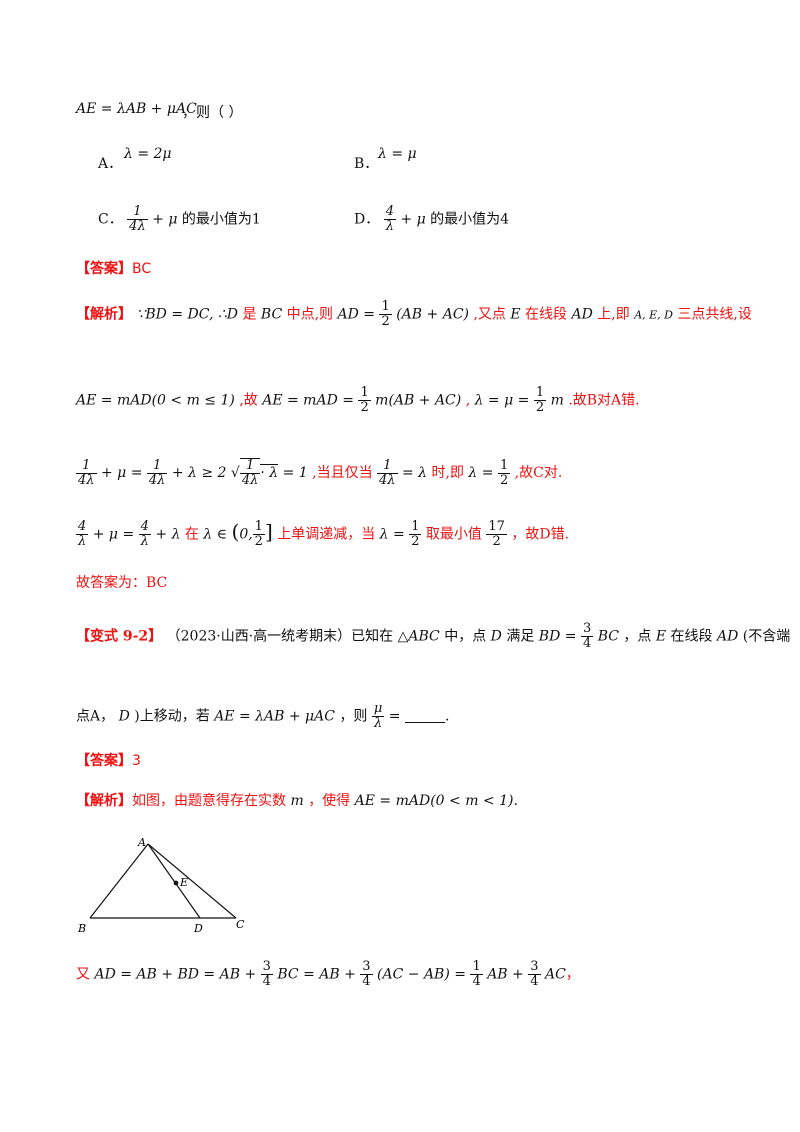 The width and height of the screenshot is (800, 1132). What do you see at coordinates (104, 314) in the screenshot?
I see `analysis-1-tag: 【解析】` at bounding box center [104, 314].